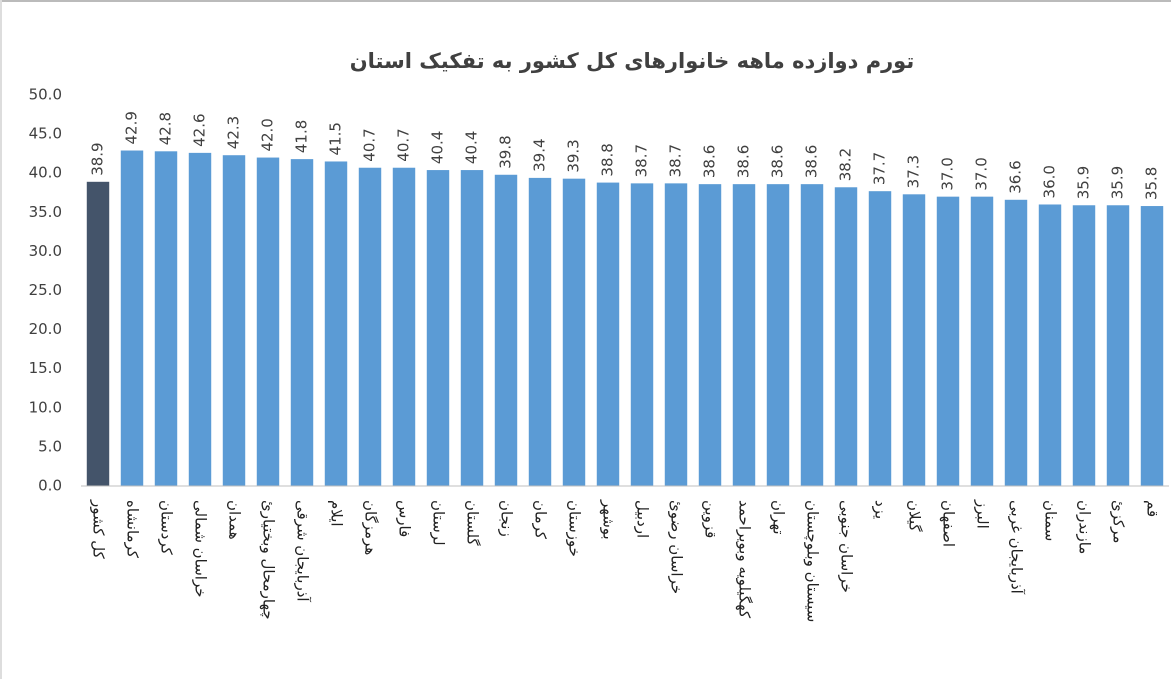  Describe the element at coordinates (711, 519) in the screenshot. I see `x-tick-label: قزوین` at that location.